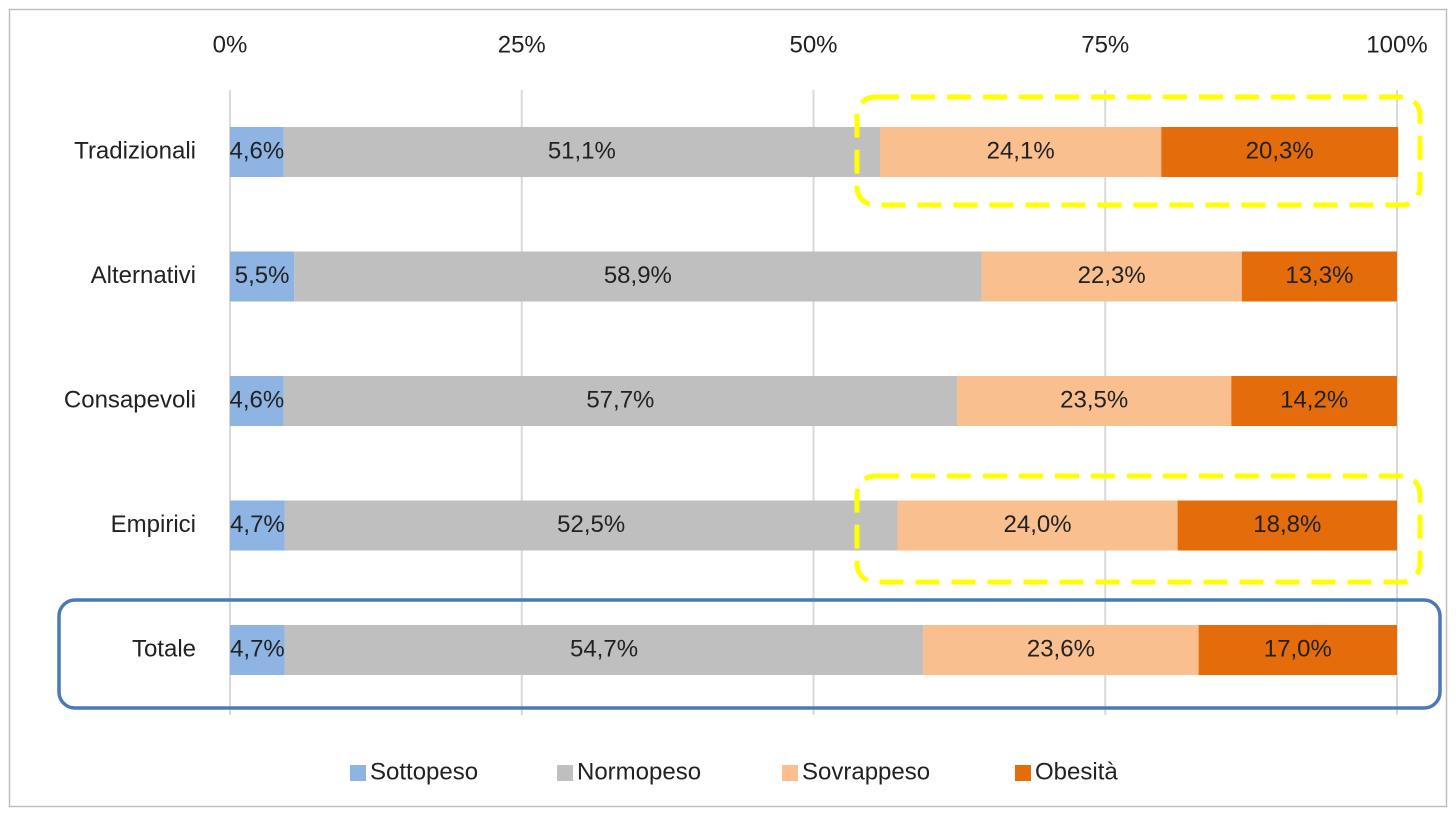 This screenshot has width=1456, height=816. I want to click on value-label: 22,3%, so click(1112, 275).